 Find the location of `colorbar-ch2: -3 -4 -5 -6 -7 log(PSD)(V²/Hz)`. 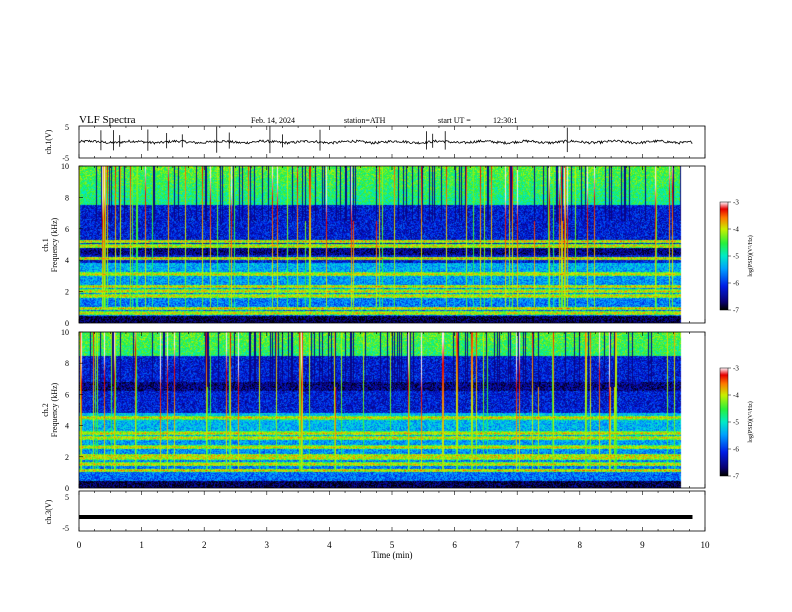

colorbar-ch2: -3 -4 -5 -6 -7 log(PSD)(V²/Hz) is located at coordinates (736, 423).